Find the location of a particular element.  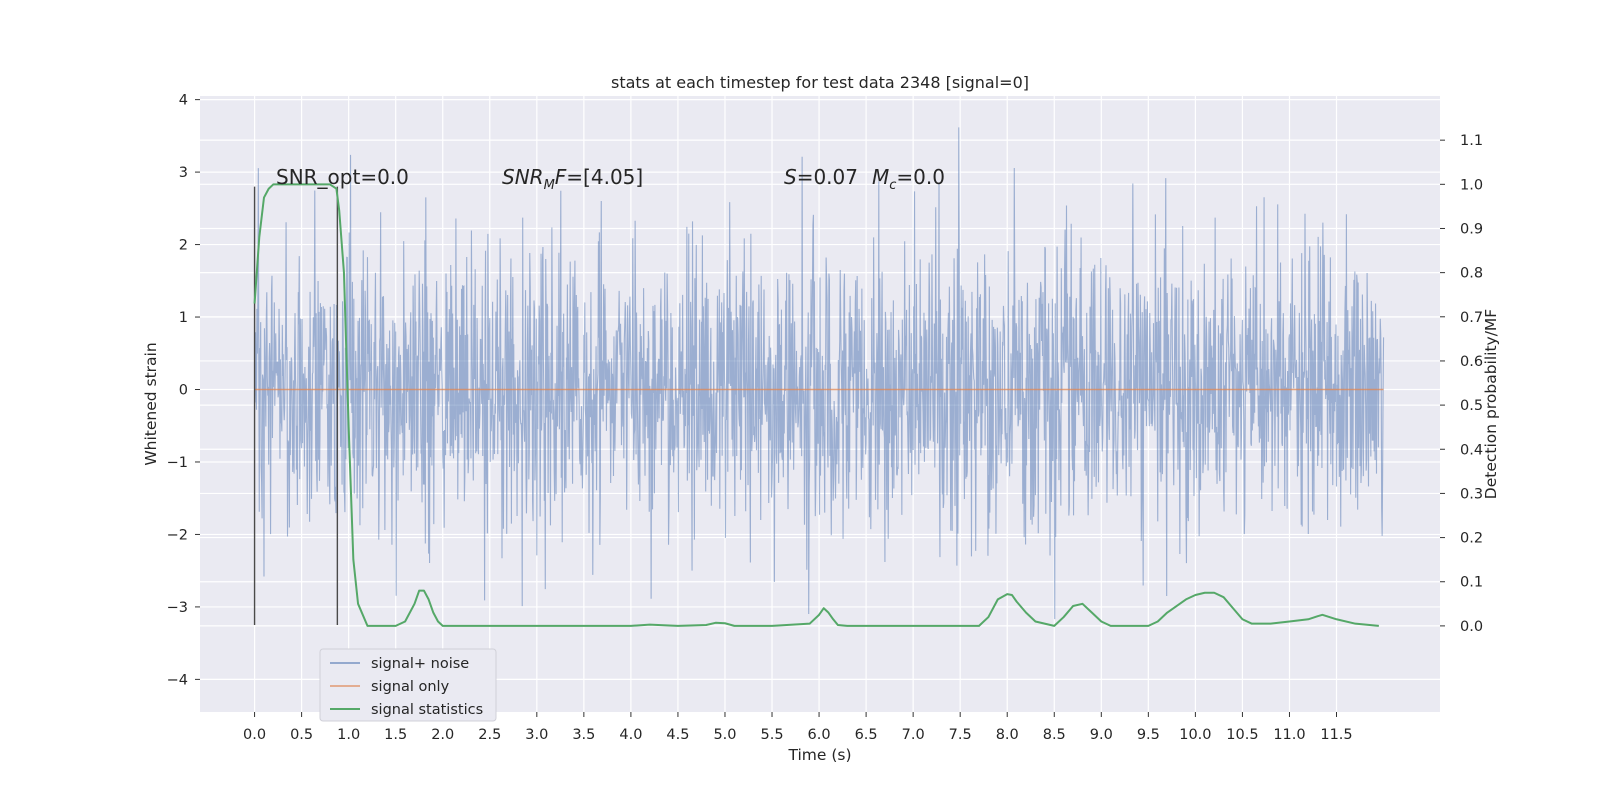

y2-tick-label: 0.1 is located at coordinates (1471, 583).